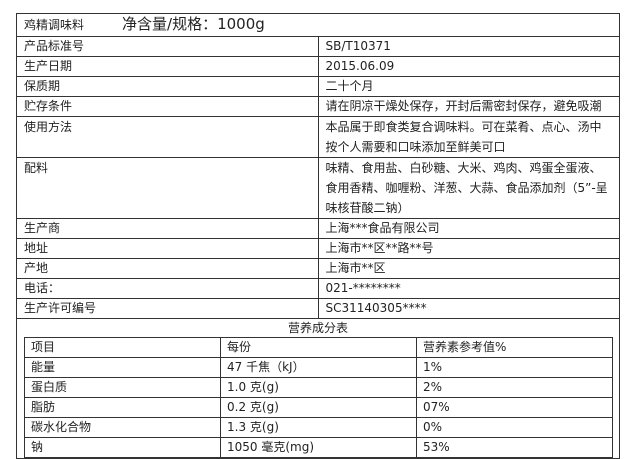  I want to click on row-value: SB/T10371, so click(468, 46).